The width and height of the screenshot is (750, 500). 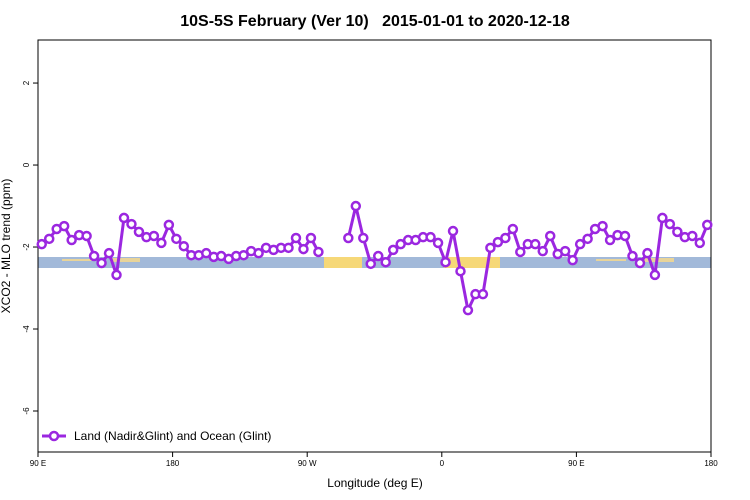 What do you see at coordinates (172, 436) in the screenshot?
I see `legend-label: Land (Nadir&Glint) and Ocean (Glint)` at bounding box center [172, 436].